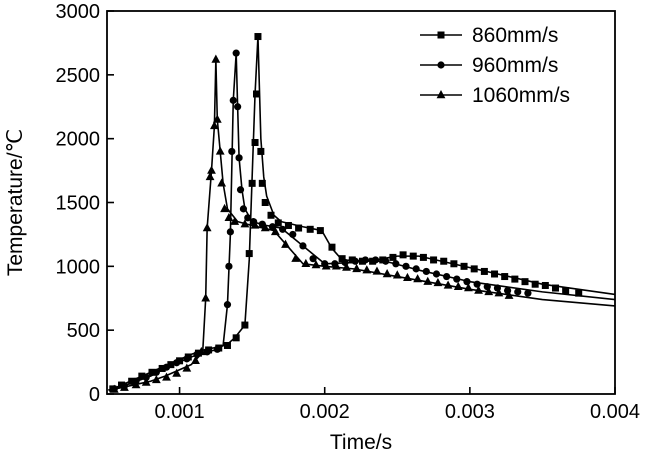  What do you see at coordinates (15, 202) in the screenshot?
I see `y-axis-title: Temperature/℃` at bounding box center [15, 202].